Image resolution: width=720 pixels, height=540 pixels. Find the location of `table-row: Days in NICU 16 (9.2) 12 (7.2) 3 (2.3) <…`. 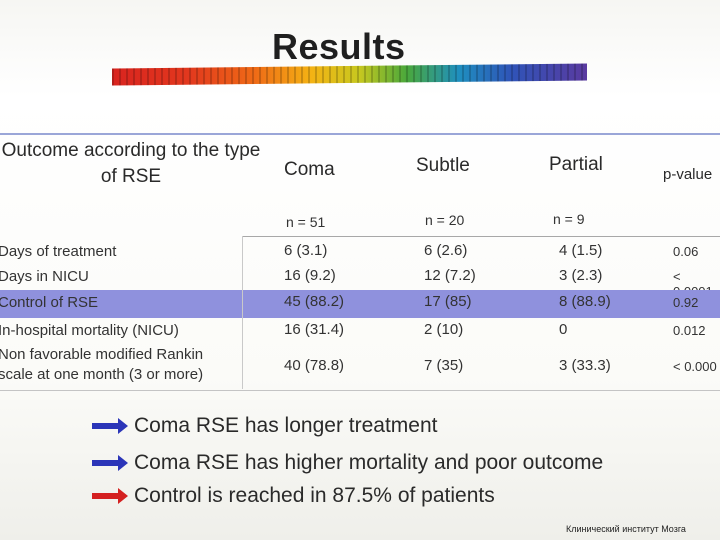

table-row: Days in NICU 16 (9.2) 12 (7.2) 3 (2.3) <… is located at coordinates (360, 281).